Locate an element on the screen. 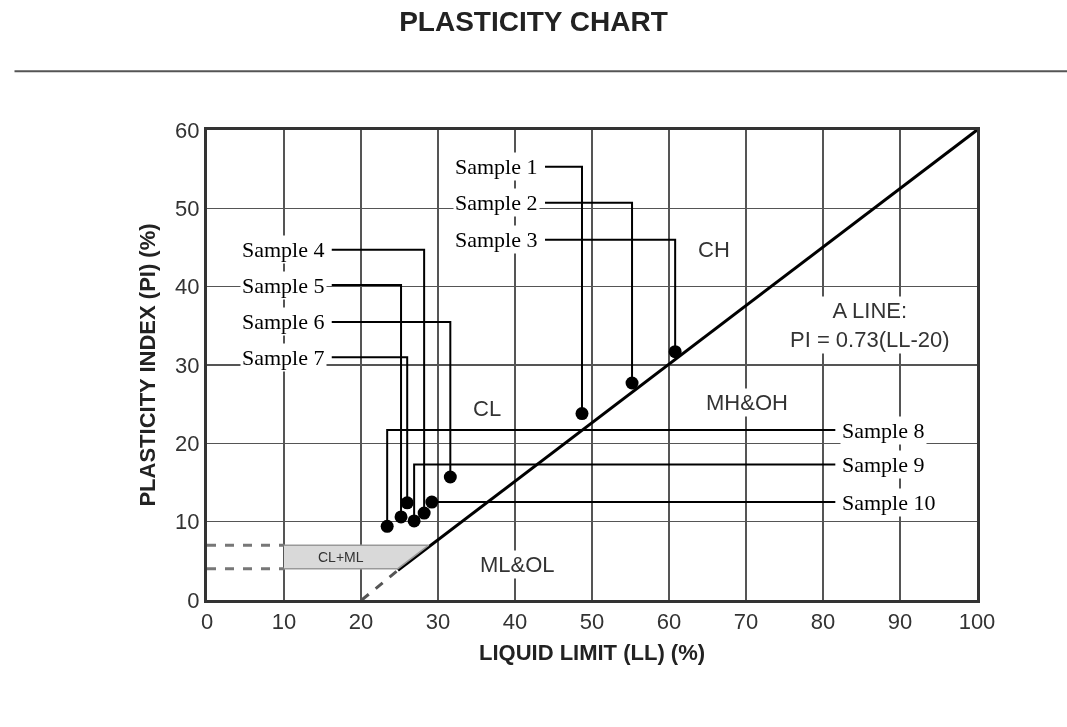 The image size is (1067, 727). y-tick-label: 60 is located at coordinates (187, 130).